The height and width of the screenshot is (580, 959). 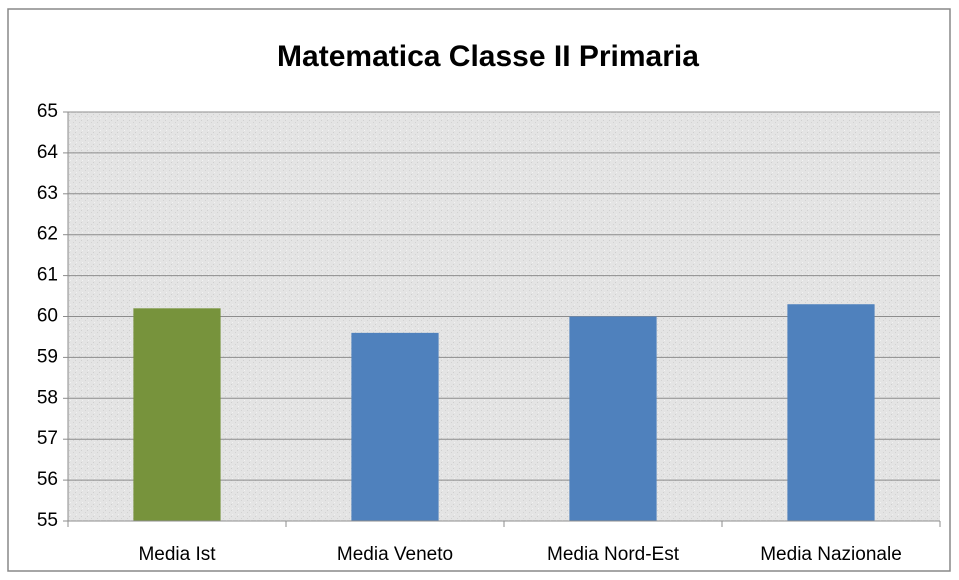 What do you see at coordinates (47, 520) in the screenshot?
I see `y-tick-label: 55` at bounding box center [47, 520].